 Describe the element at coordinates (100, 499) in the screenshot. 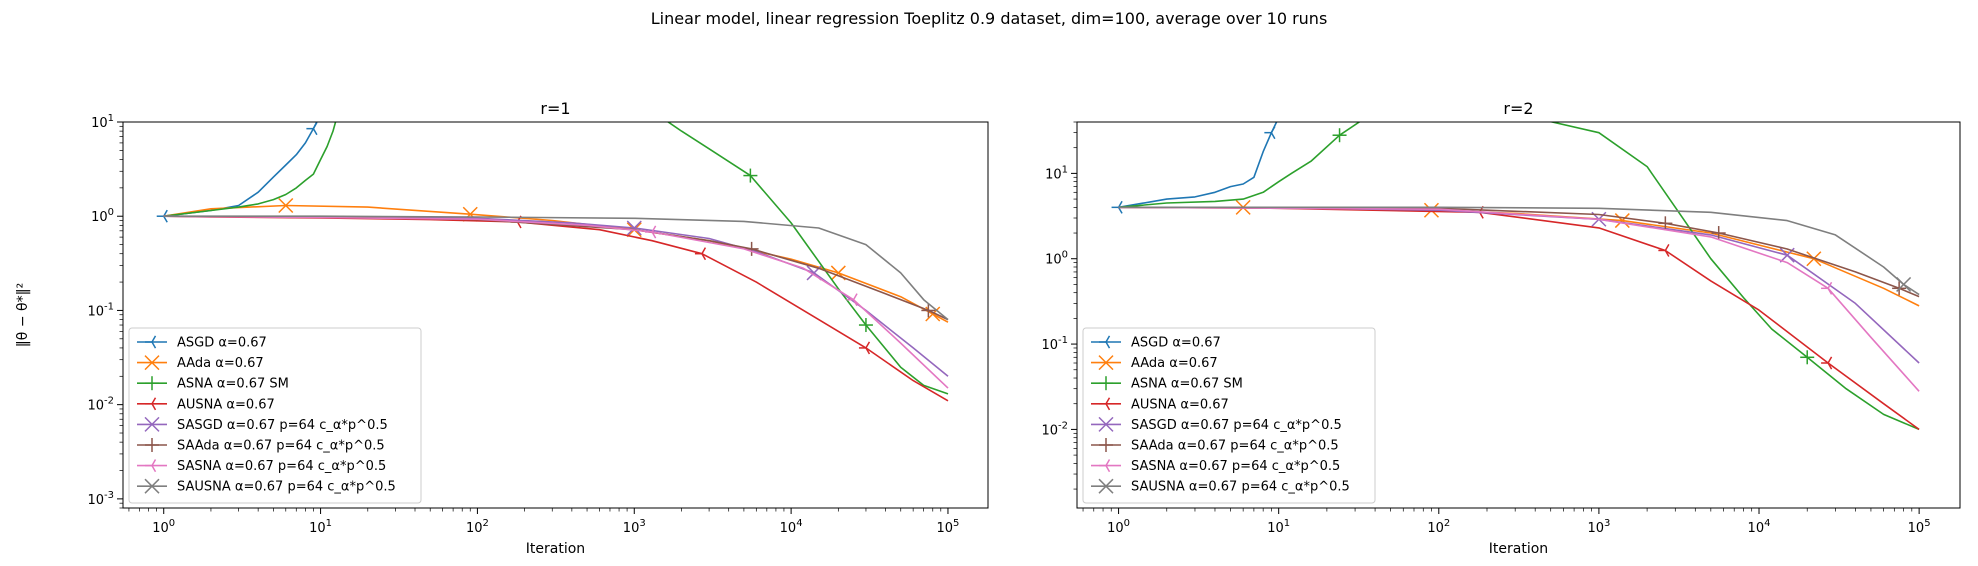

I see `y-tick-label: 10⁻³` at that location.